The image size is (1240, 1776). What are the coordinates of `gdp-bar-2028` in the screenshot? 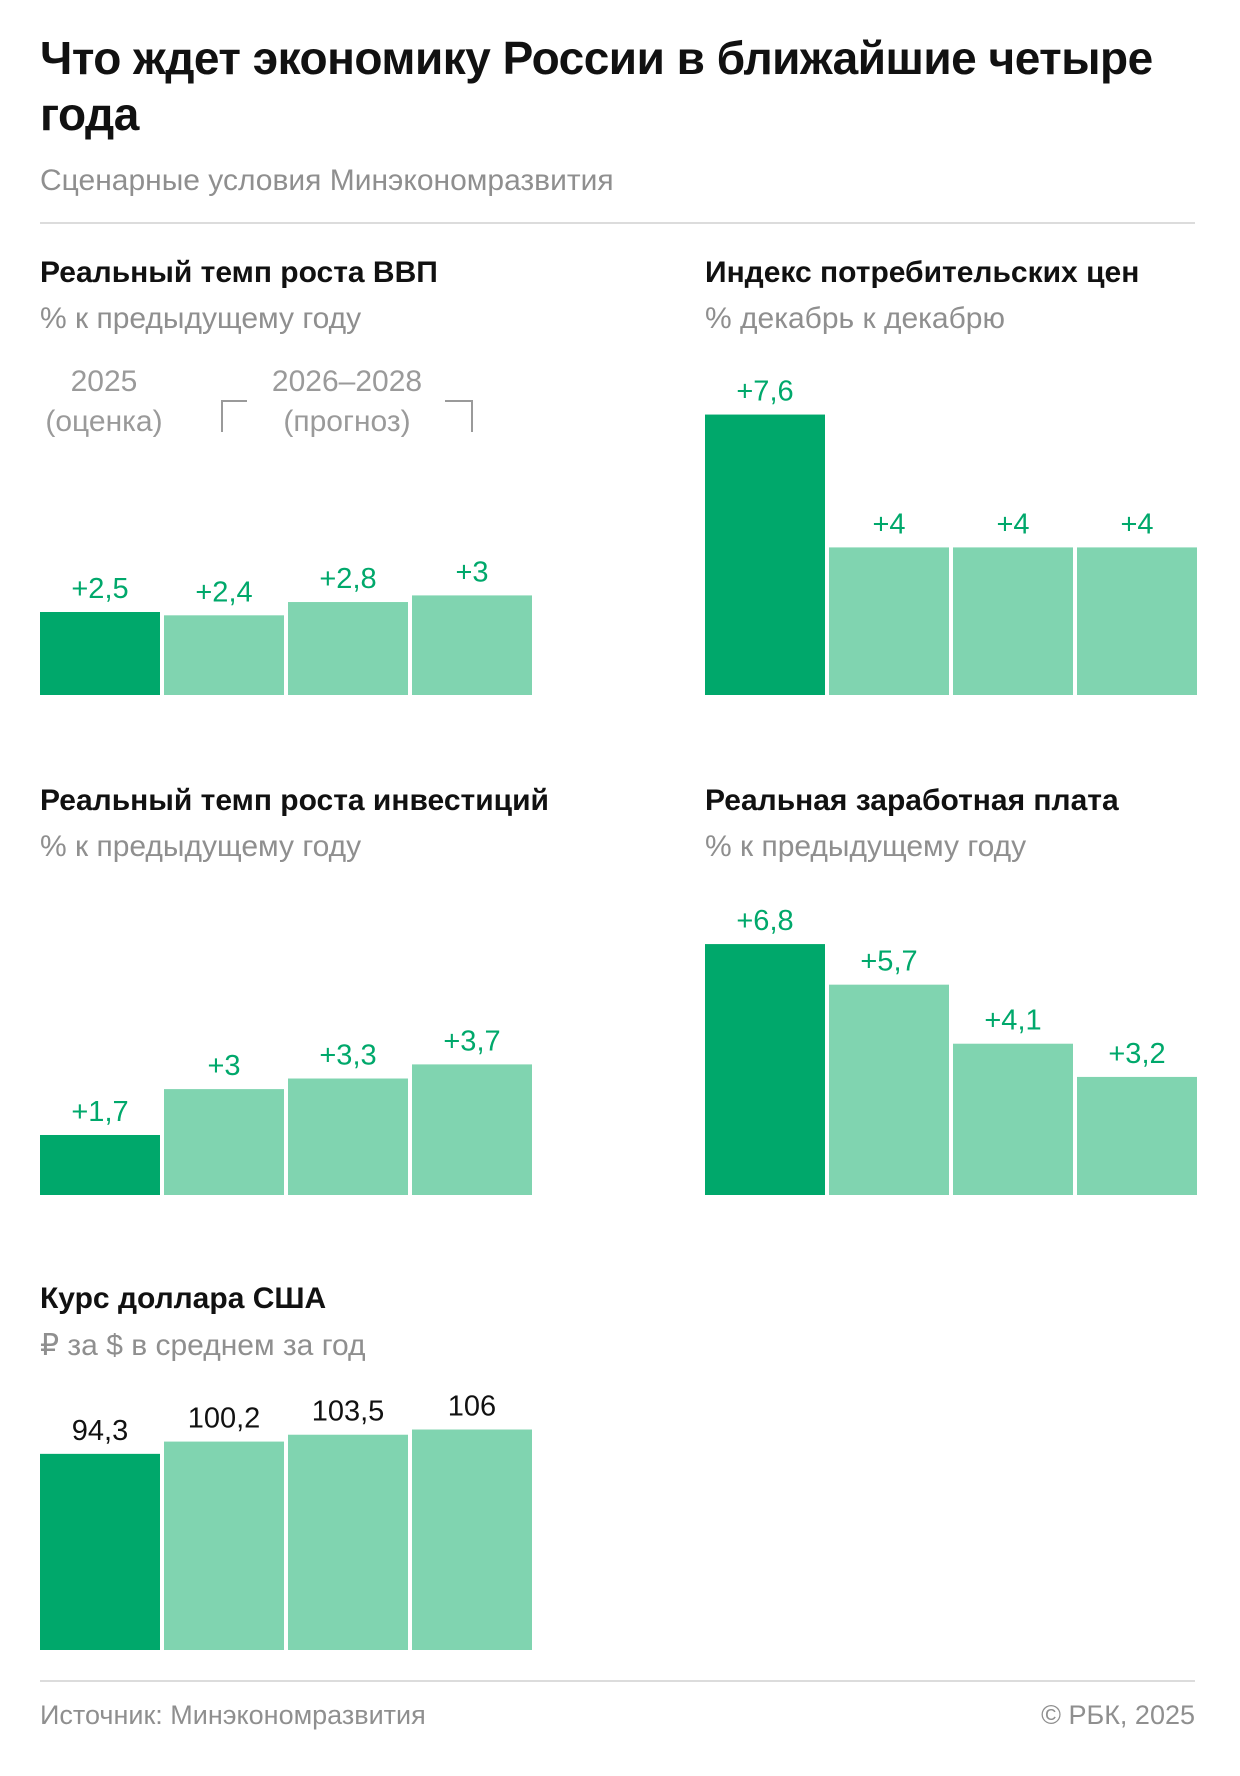 It's located at (472, 645).